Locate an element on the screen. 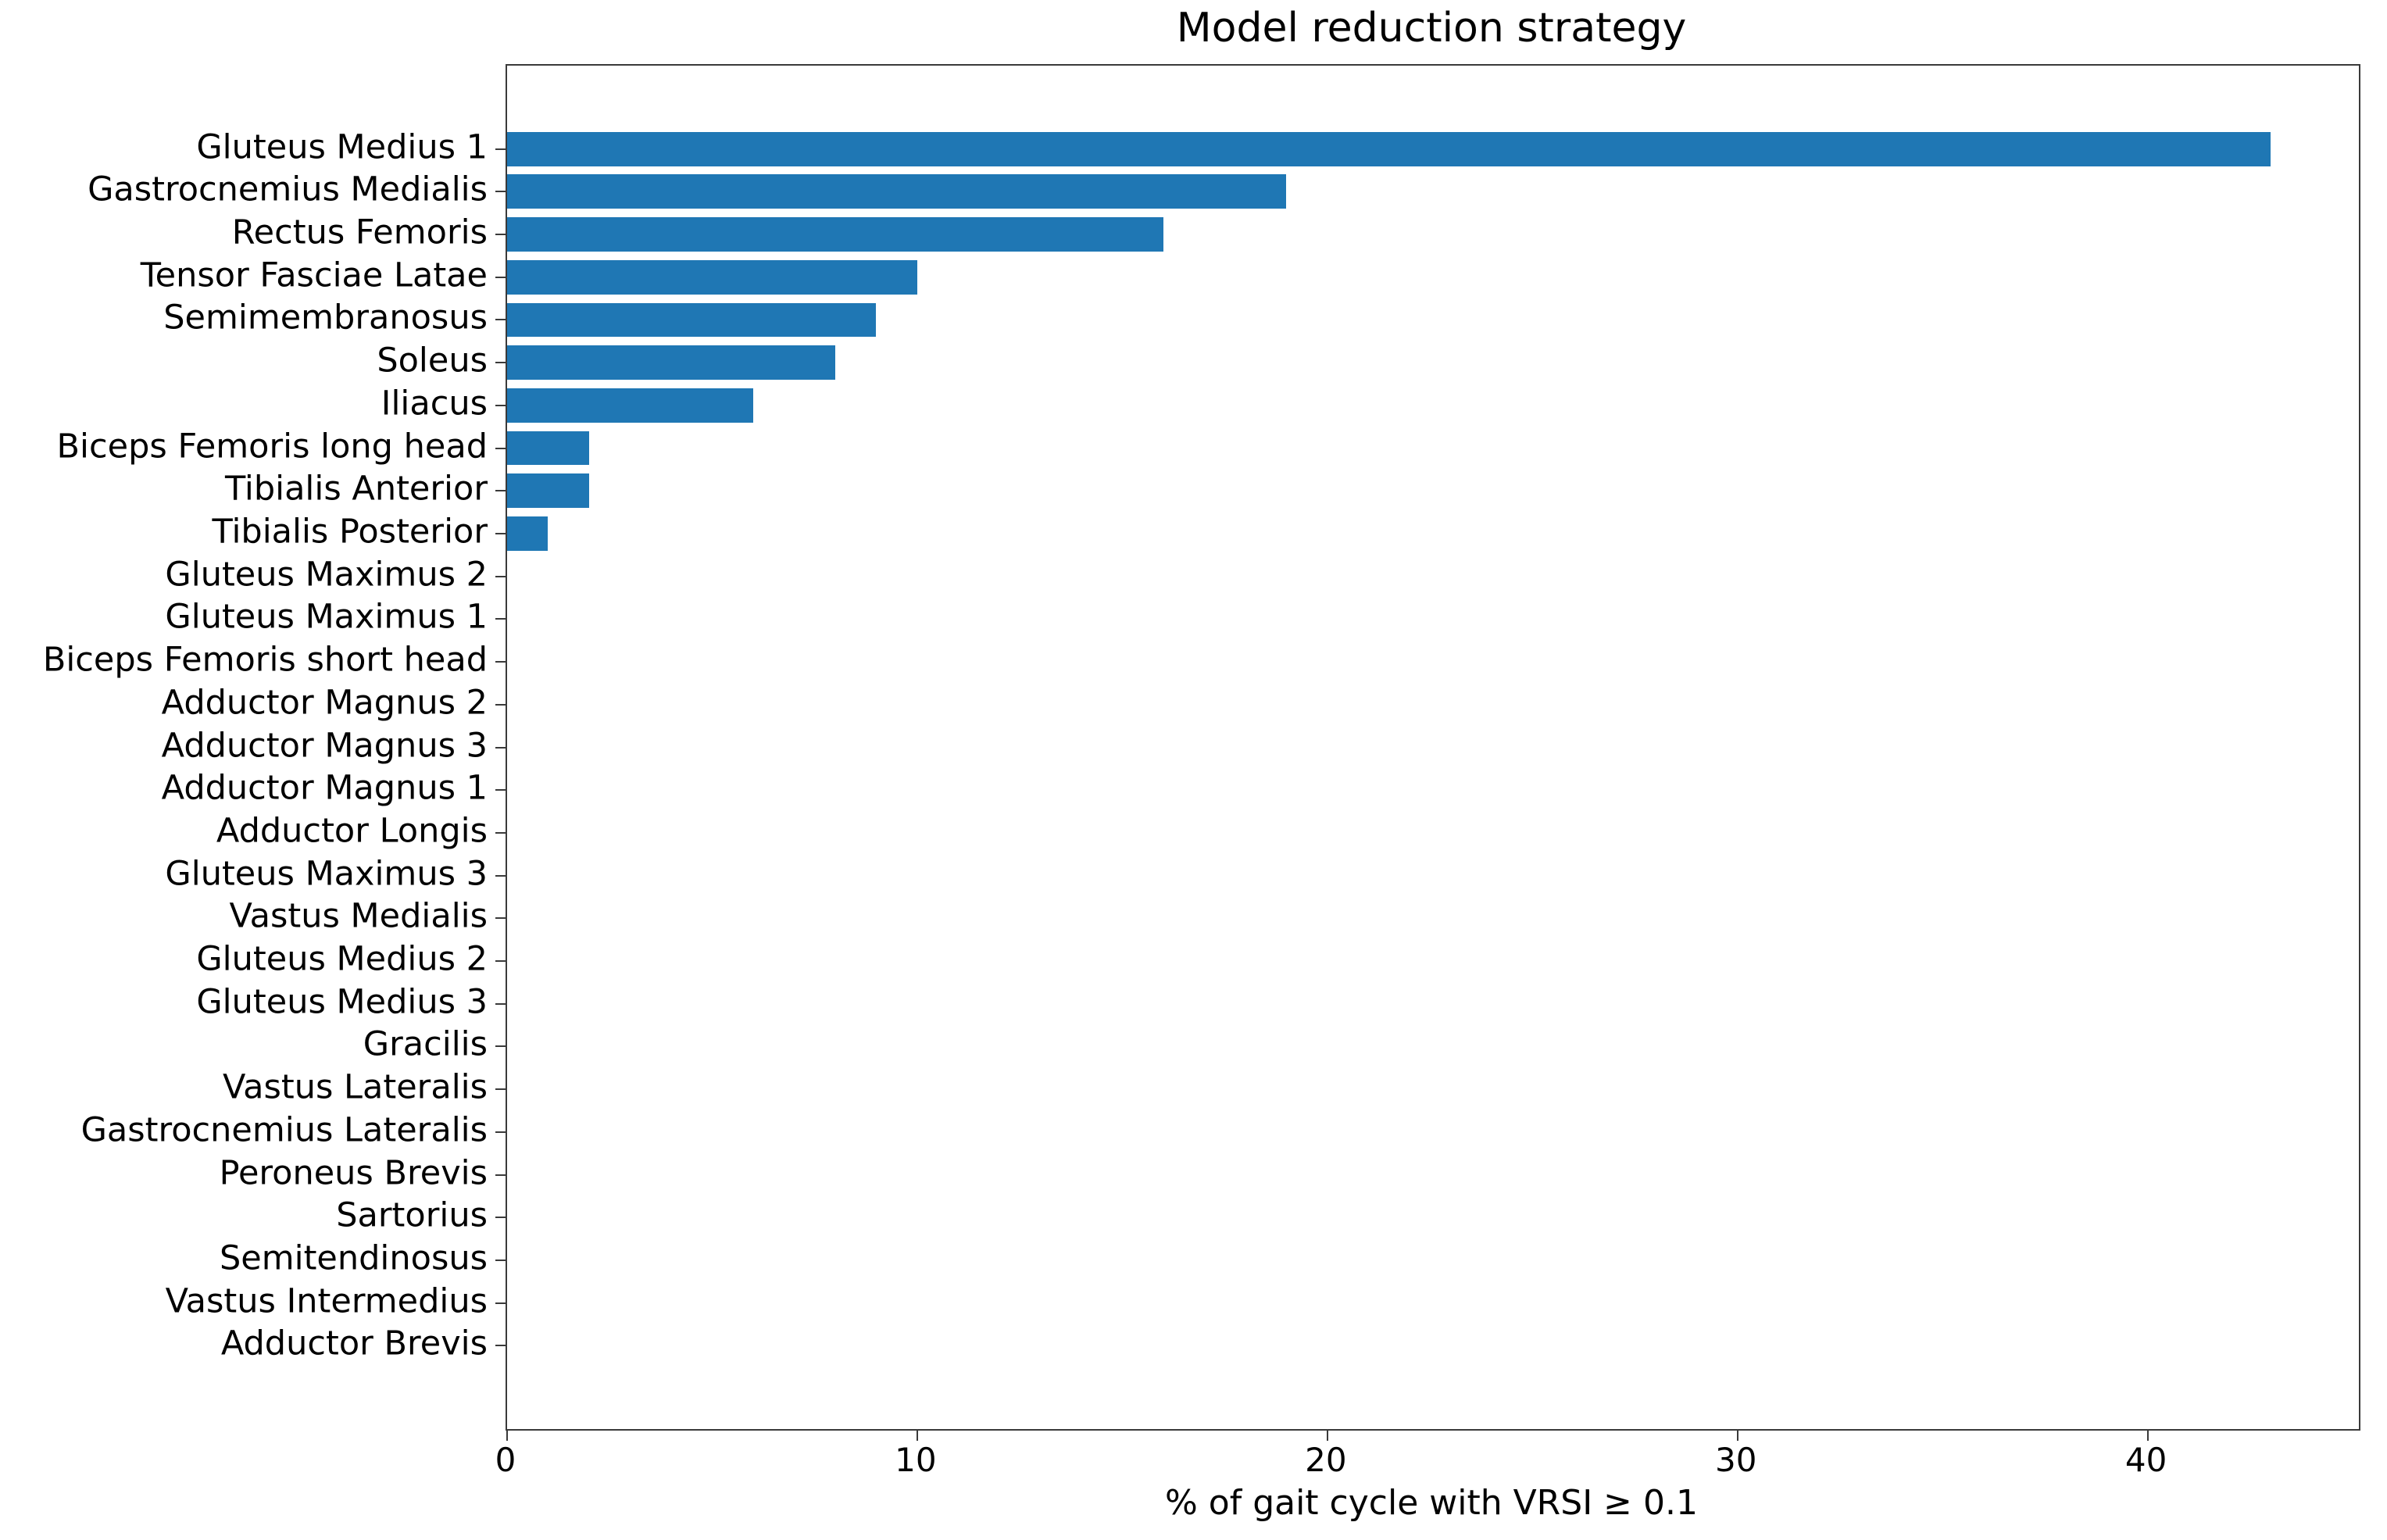 Image resolution: width=2387 pixels, height=1540 pixels. x-tick-label: 20 is located at coordinates (1326, 1460).